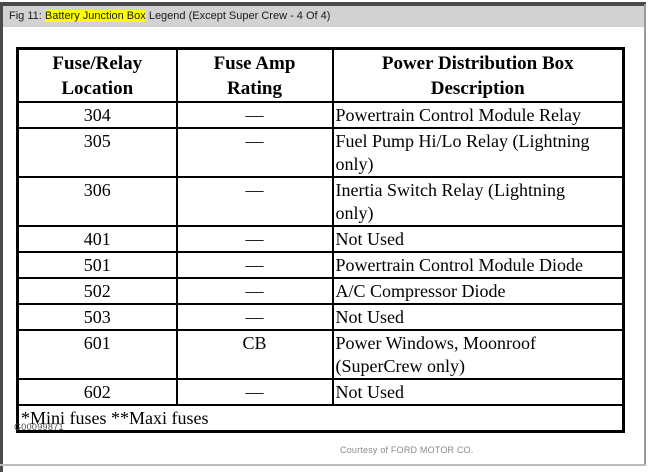 The height and width of the screenshot is (472, 650). Describe the element at coordinates (478, 354) in the screenshot. I see `fuse-description-cell: Power Windows, Moonroof (SuperCrew only)` at that location.